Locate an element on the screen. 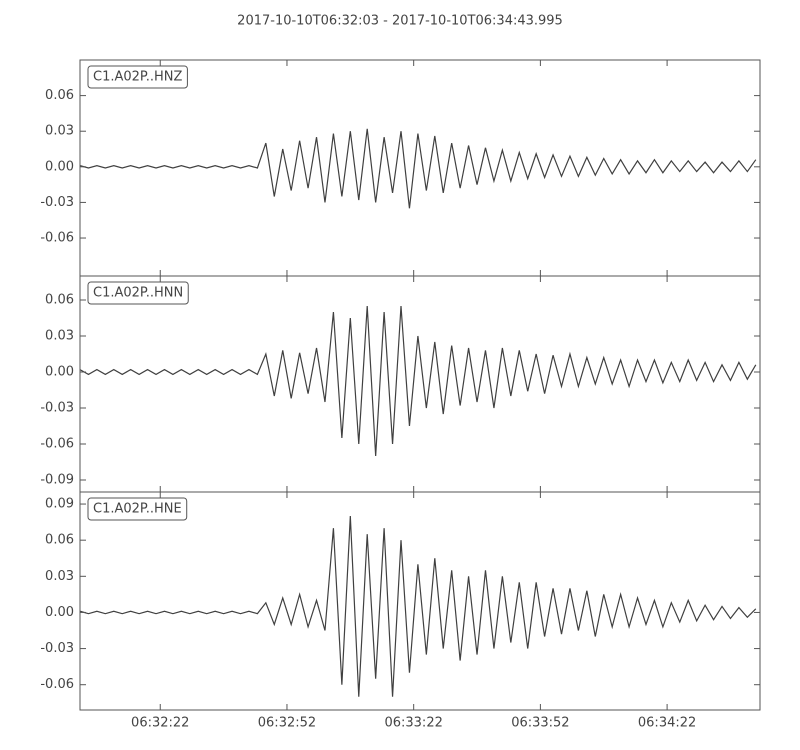  channel-name: C1.A02P..HNZ is located at coordinates (137, 77).